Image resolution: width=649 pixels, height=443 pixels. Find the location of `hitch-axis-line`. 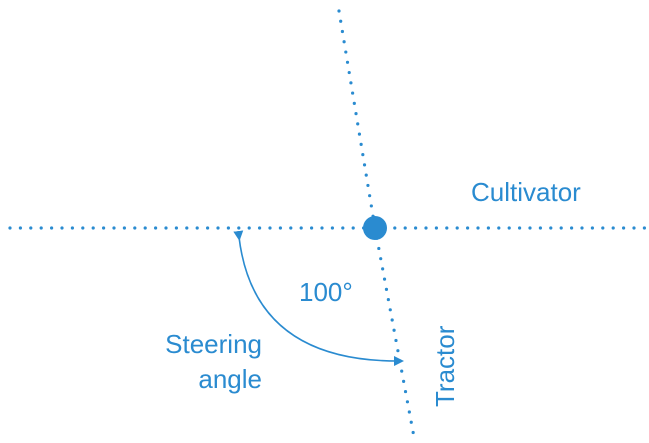

hitch-axis-line is located at coordinates (357, 119).